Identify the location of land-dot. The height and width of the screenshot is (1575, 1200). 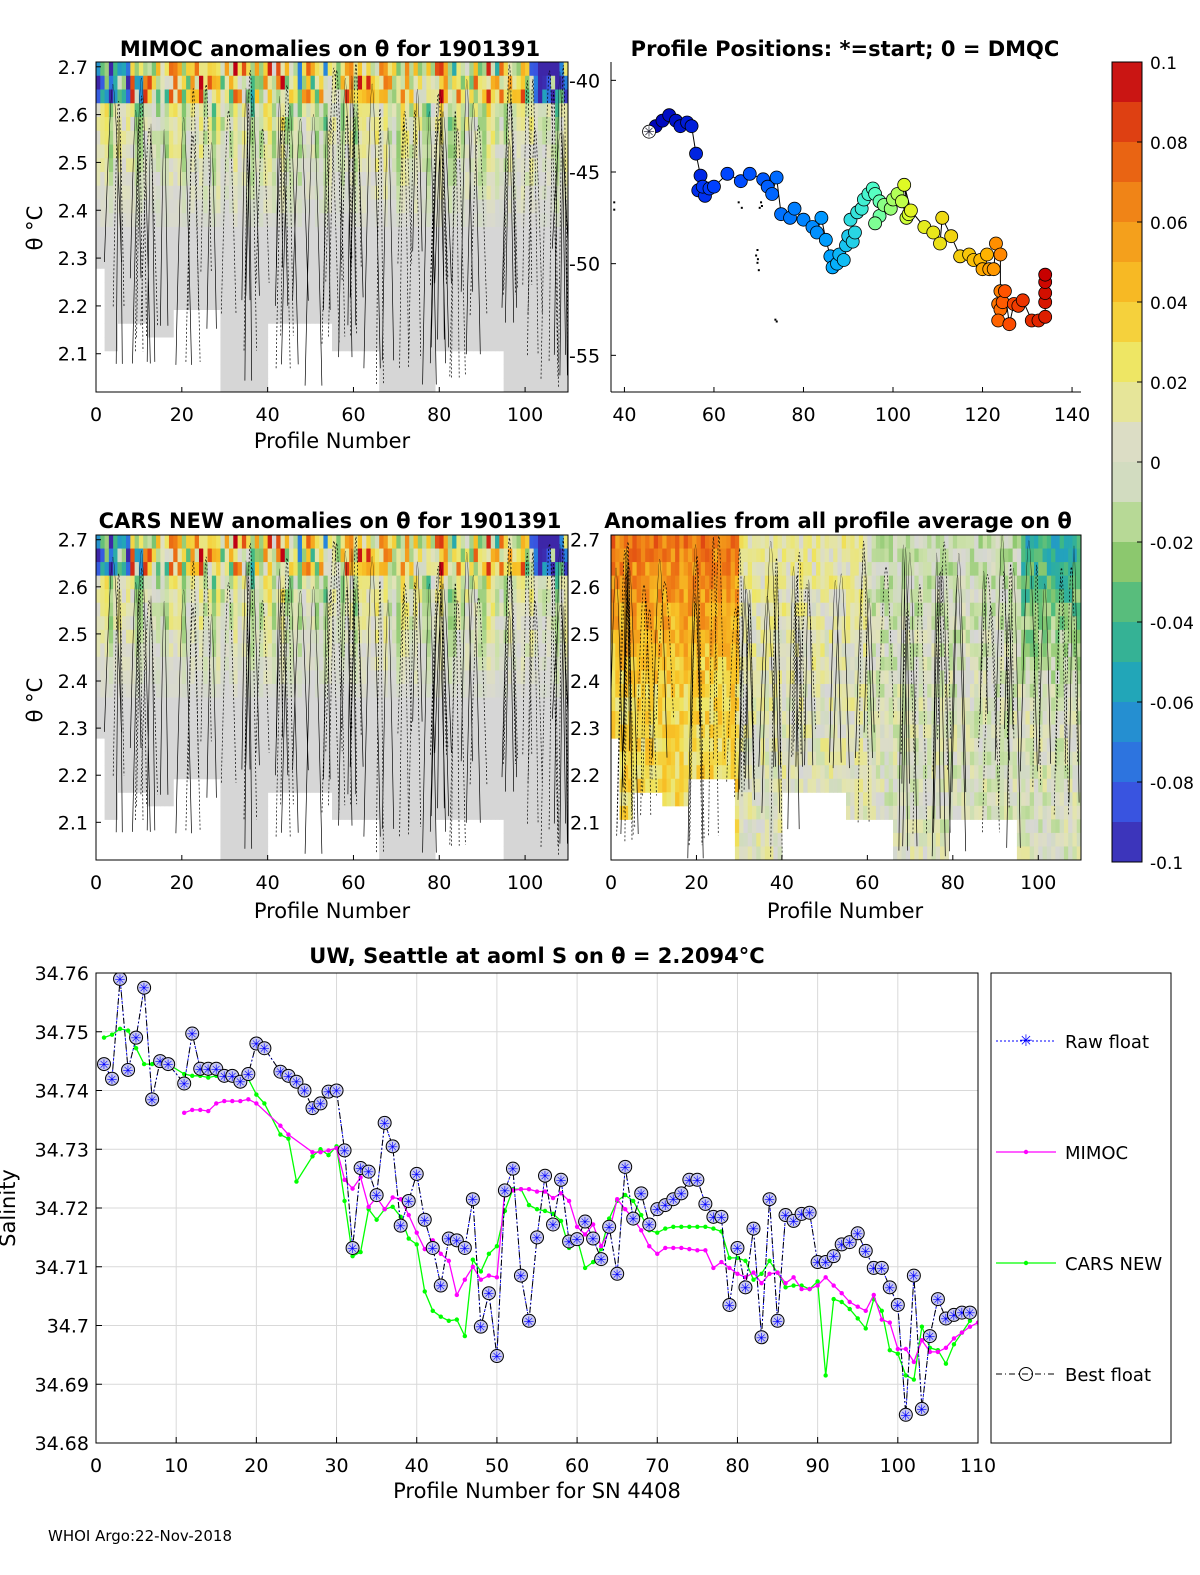
(741, 207).